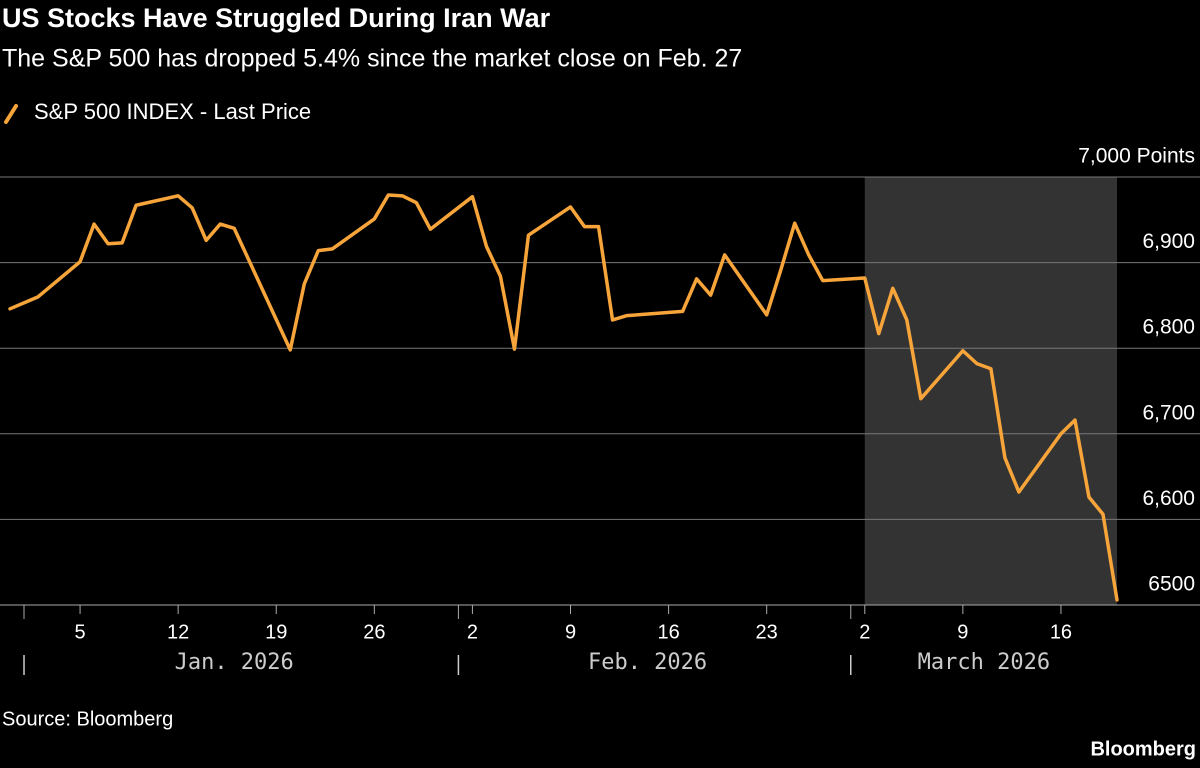 The height and width of the screenshot is (768, 1200). What do you see at coordinates (234, 662) in the screenshot?
I see `month-label: Jan. 2026` at bounding box center [234, 662].